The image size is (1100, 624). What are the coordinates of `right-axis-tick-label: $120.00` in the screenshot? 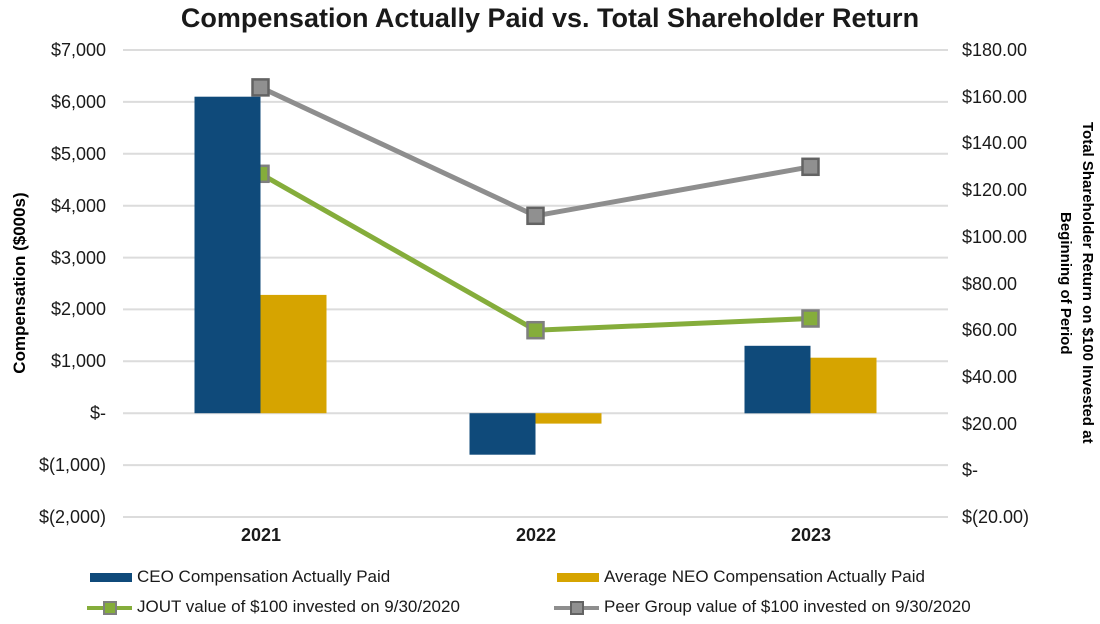 It's located at (995, 190).